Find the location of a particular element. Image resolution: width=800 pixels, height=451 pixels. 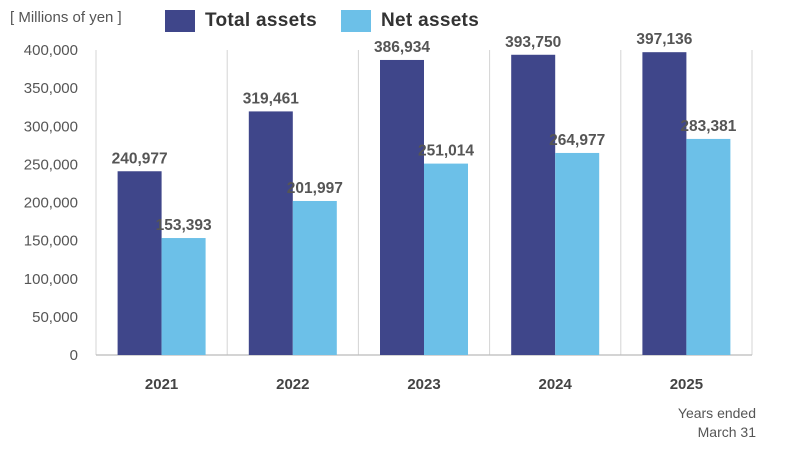

x-tick-label: 2021 is located at coordinates (161, 384).